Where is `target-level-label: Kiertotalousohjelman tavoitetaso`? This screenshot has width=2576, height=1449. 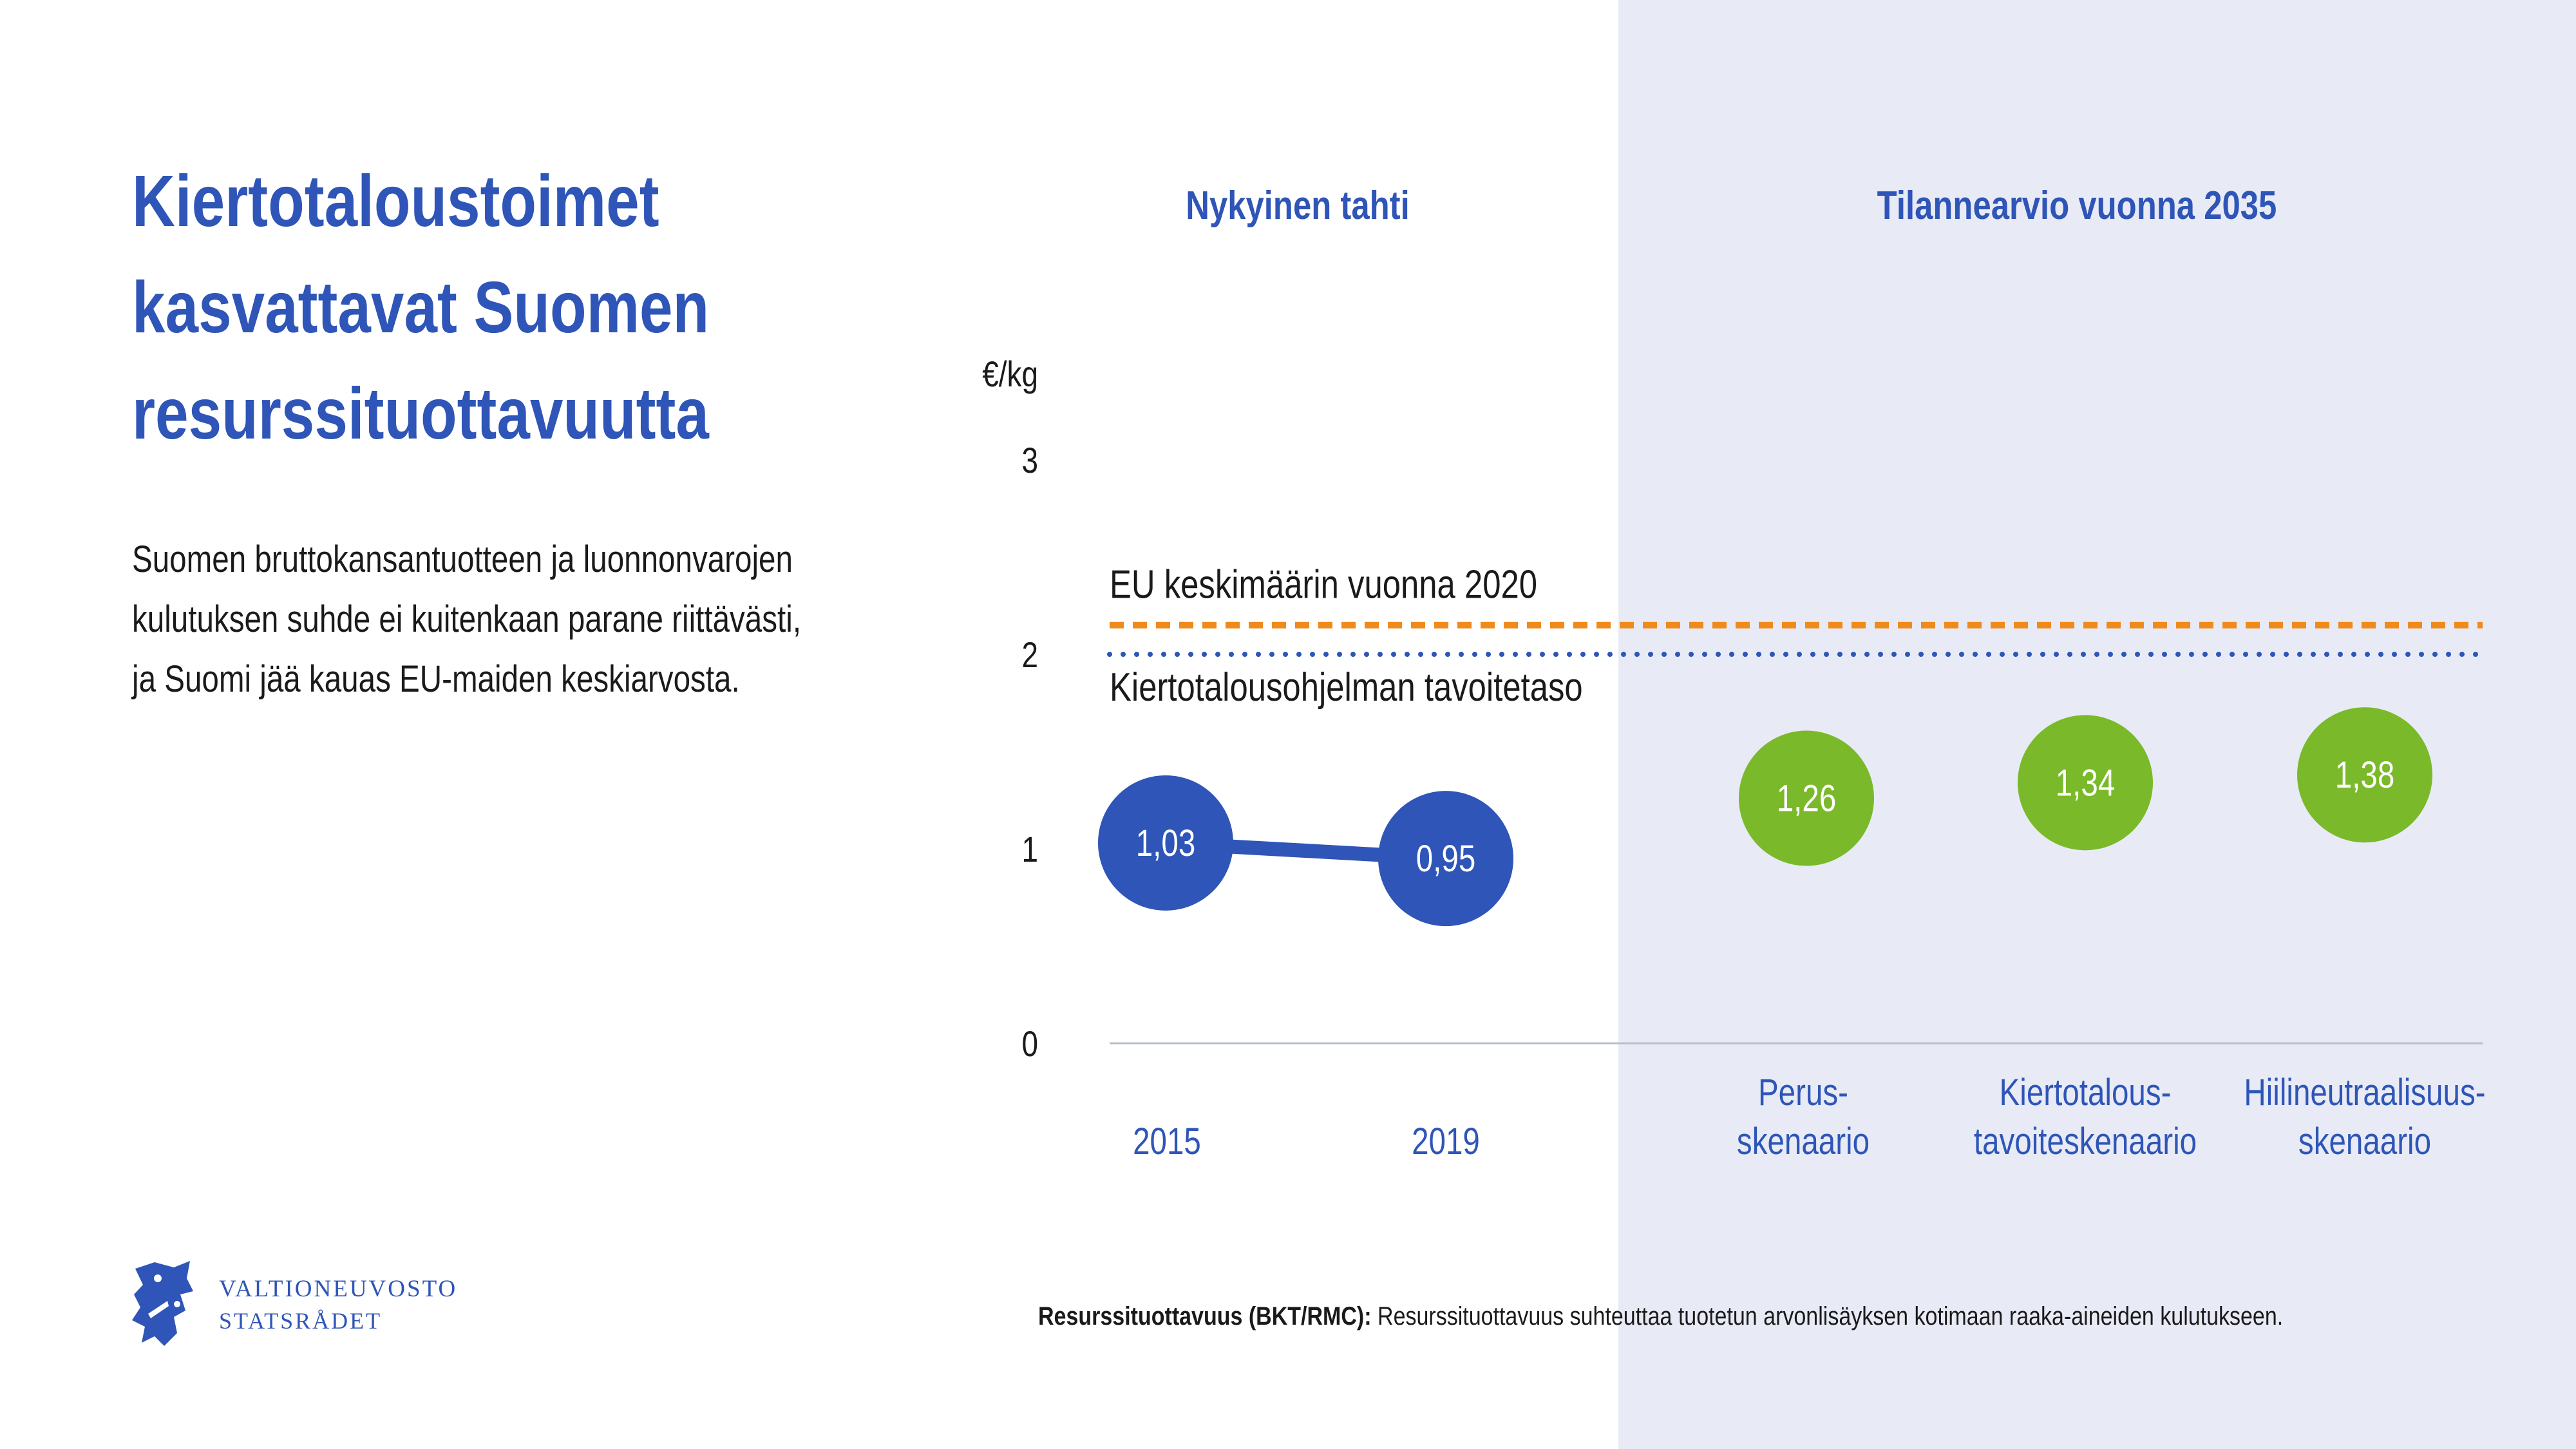 target-level-label: Kiertotalousohjelman tavoitetaso is located at coordinates (1347, 687).